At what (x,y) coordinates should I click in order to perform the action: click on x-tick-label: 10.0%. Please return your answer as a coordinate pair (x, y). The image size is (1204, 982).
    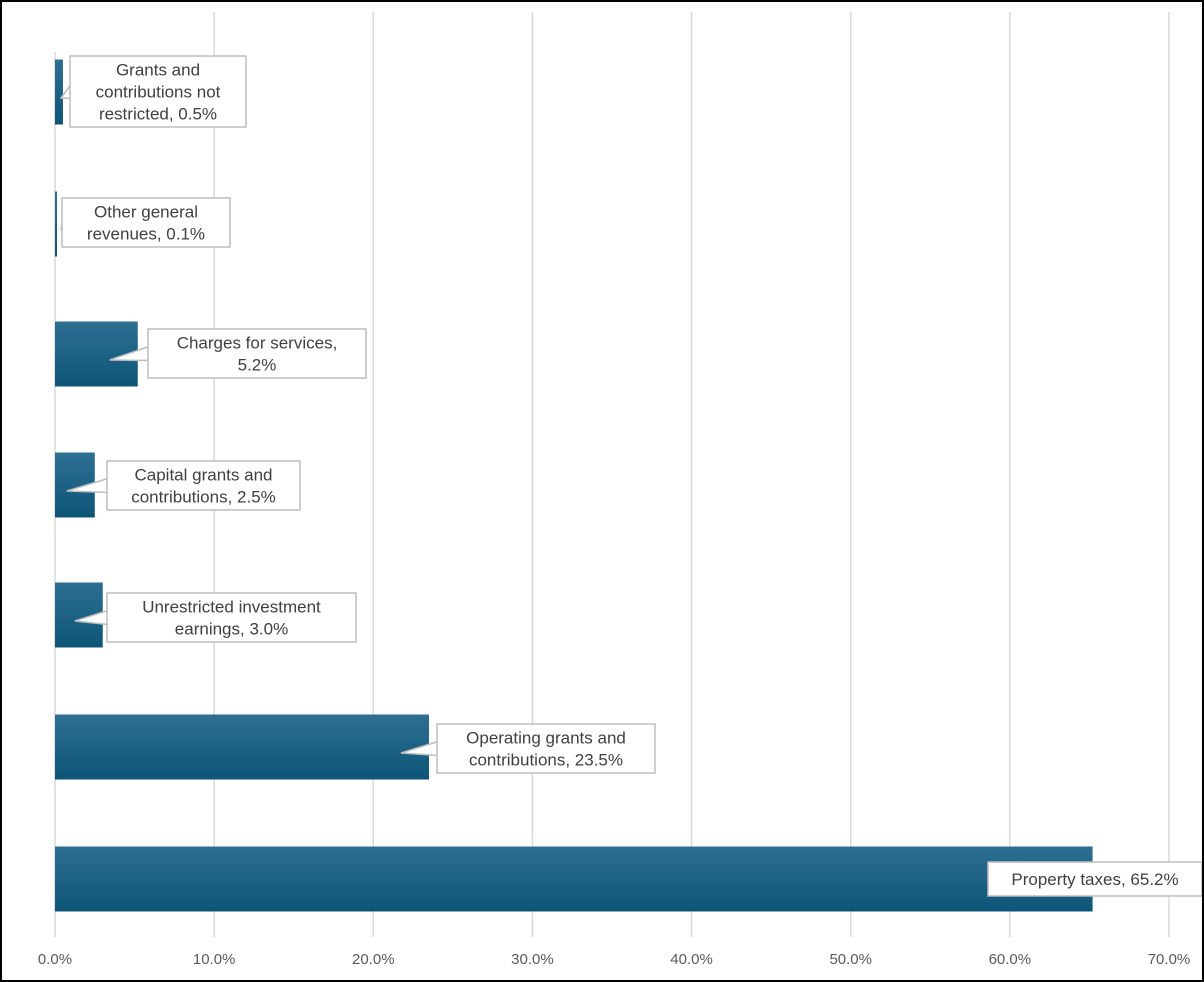
    Looking at the image, I should click on (214, 959).